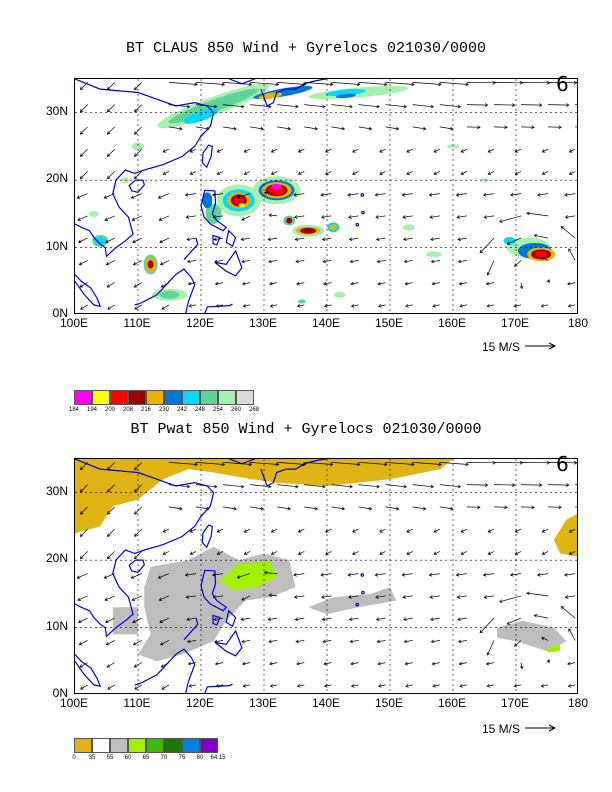 The height and width of the screenshot is (792, 612). What do you see at coordinates (128, 758) in the screenshot?
I see `legend-label: 60` at bounding box center [128, 758].